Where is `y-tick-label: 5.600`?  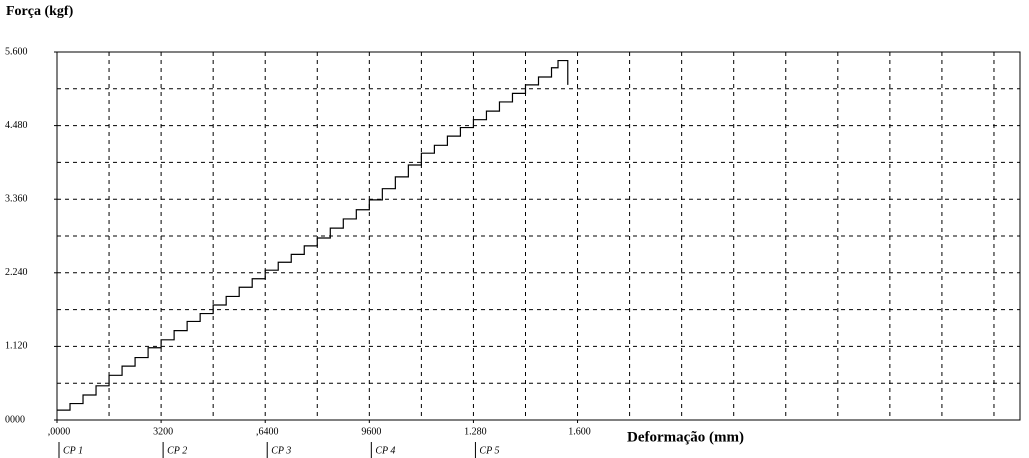
y-tick-label: 5.600 is located at coordinates (16, 51).